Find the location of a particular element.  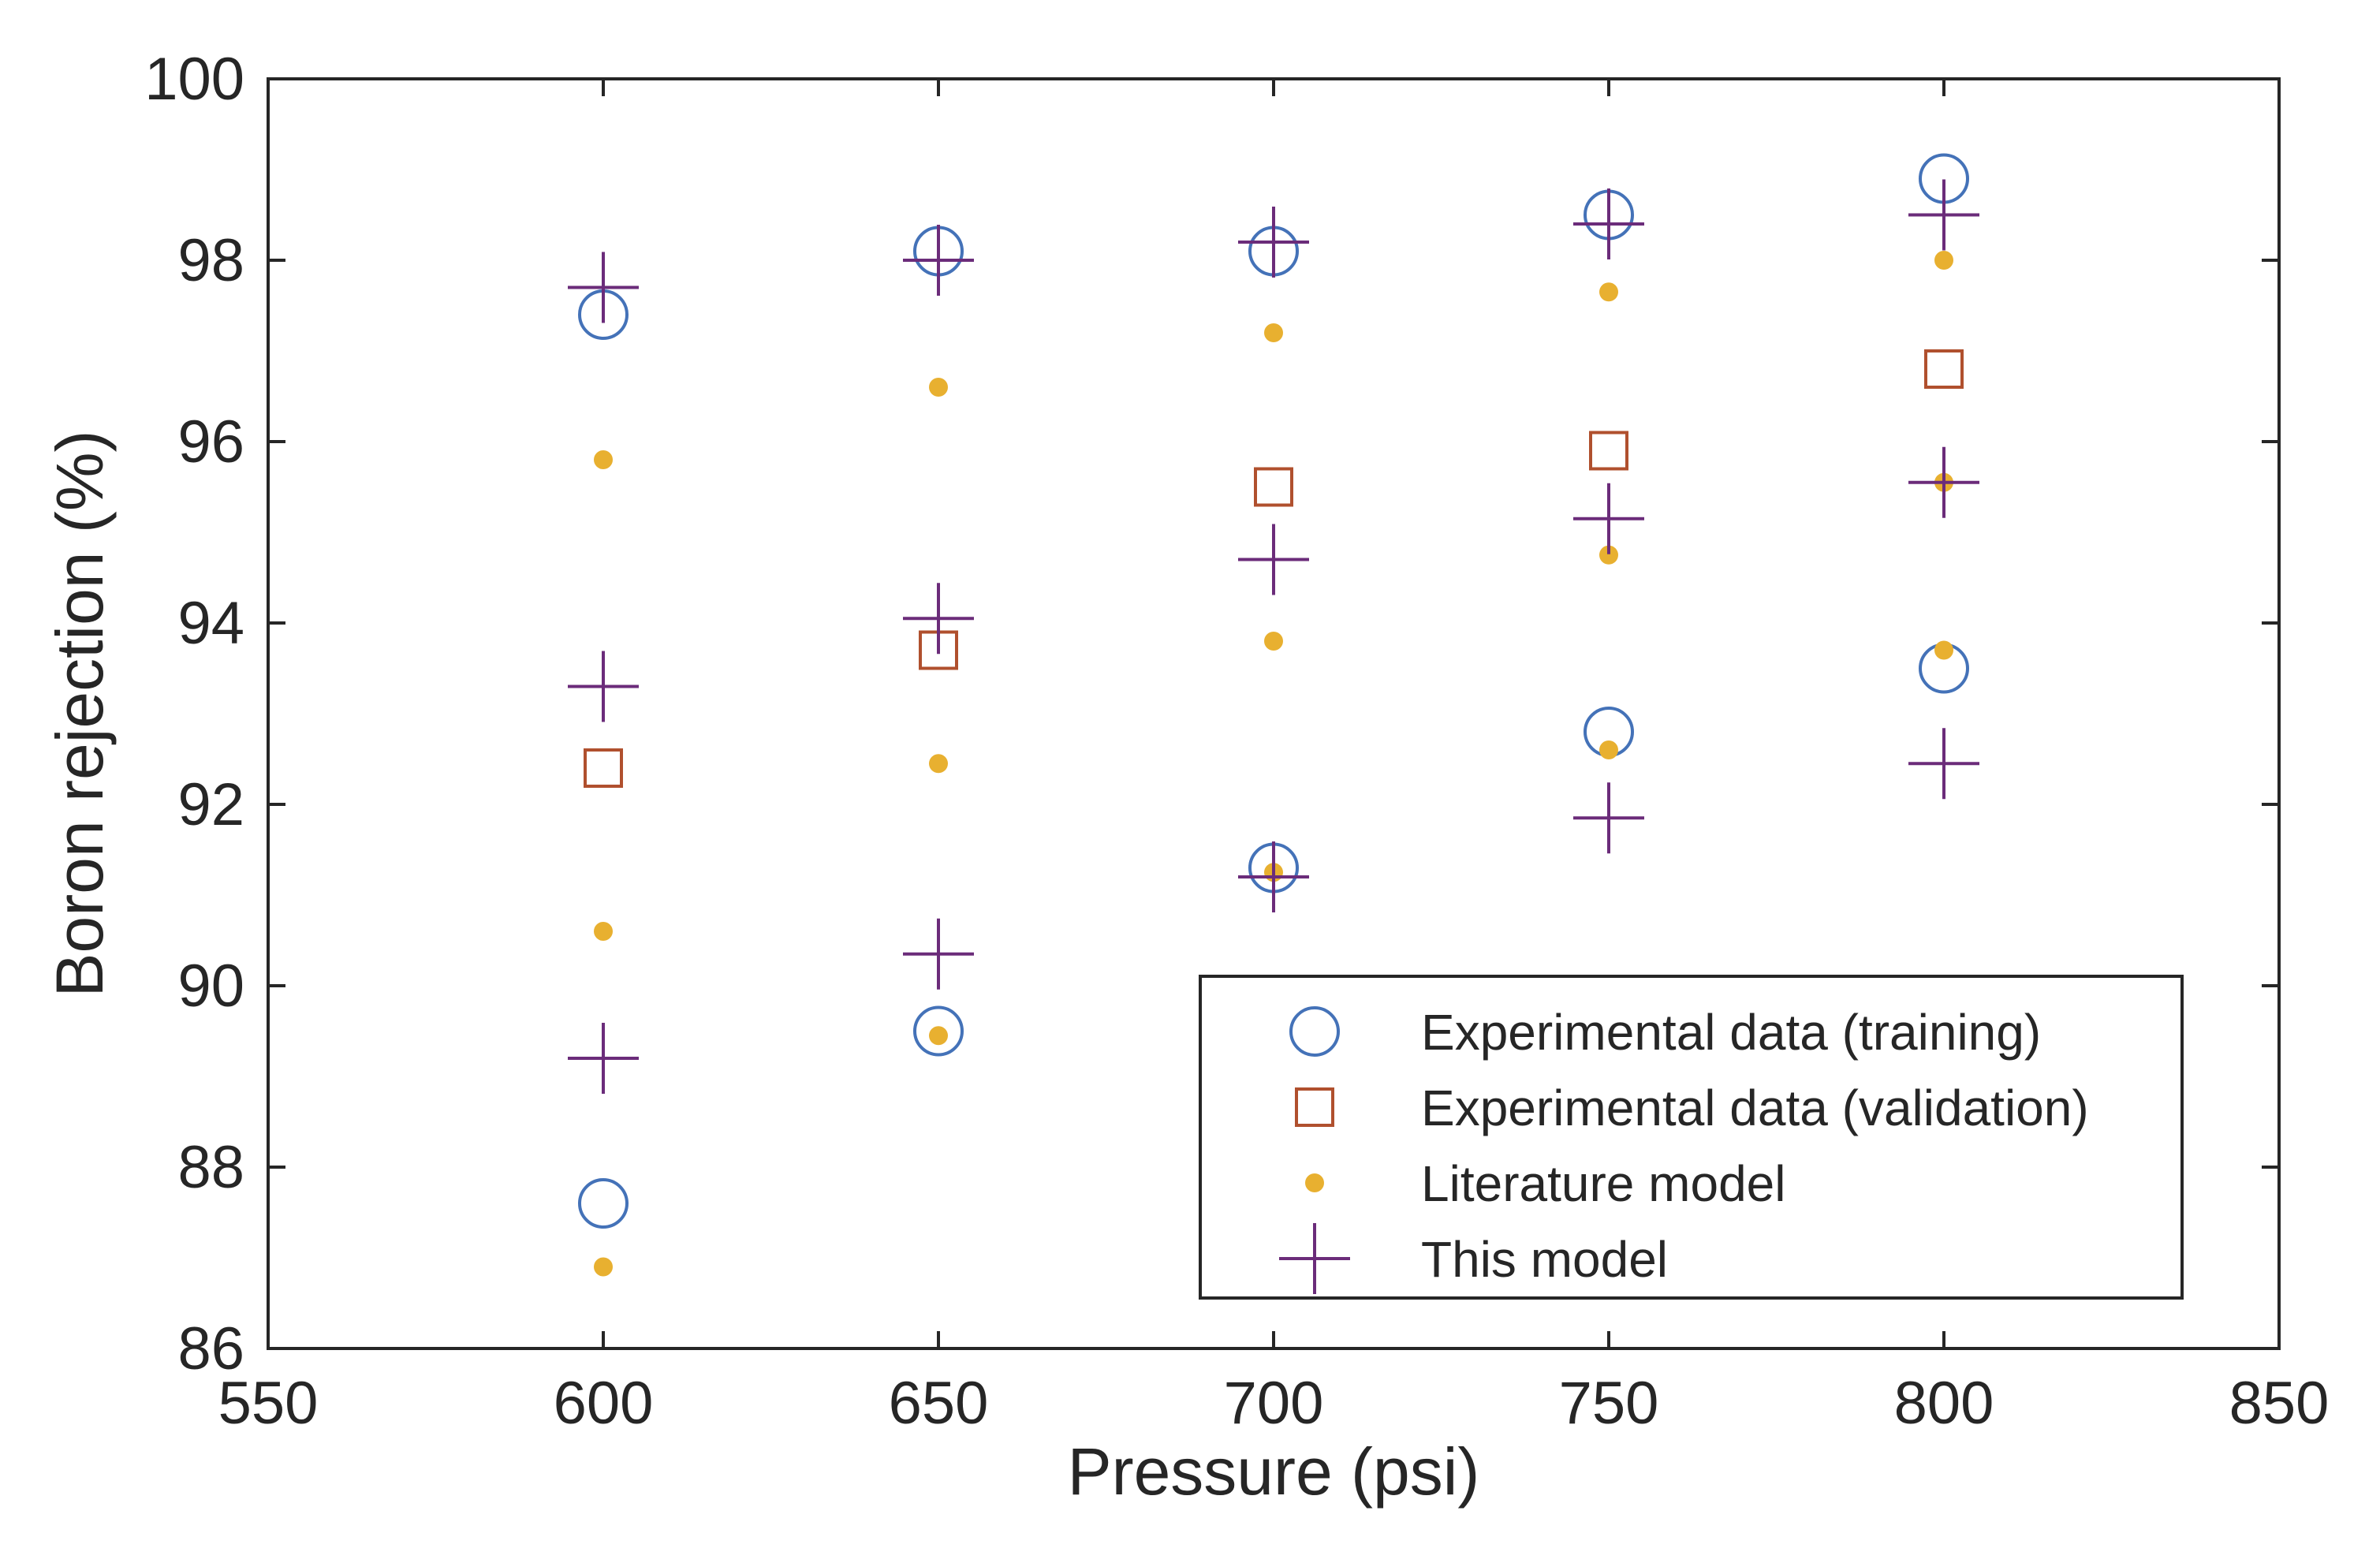

legend-plus-icon is located at coordinates (1314, 1259).